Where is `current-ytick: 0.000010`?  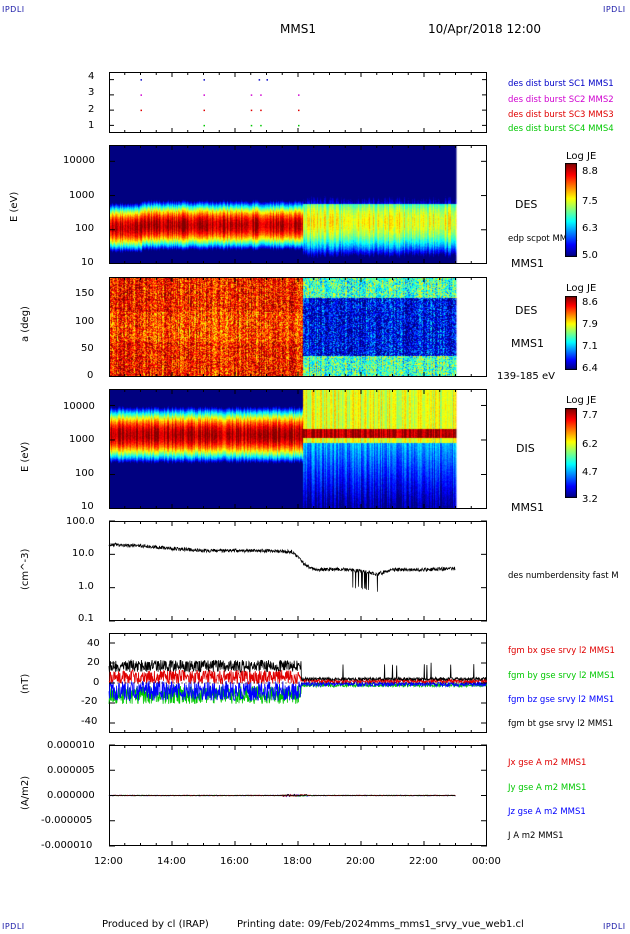
current-ytick: 0.000010 is located at coordinates (71, 745).